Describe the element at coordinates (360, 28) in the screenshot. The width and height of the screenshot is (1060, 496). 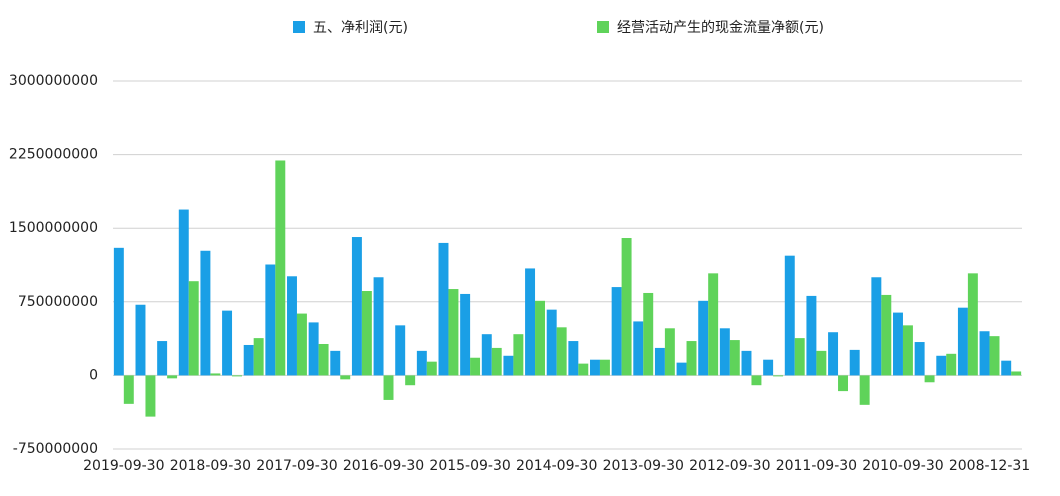
I see `legend-label: 五、净利润(元)` at that location.